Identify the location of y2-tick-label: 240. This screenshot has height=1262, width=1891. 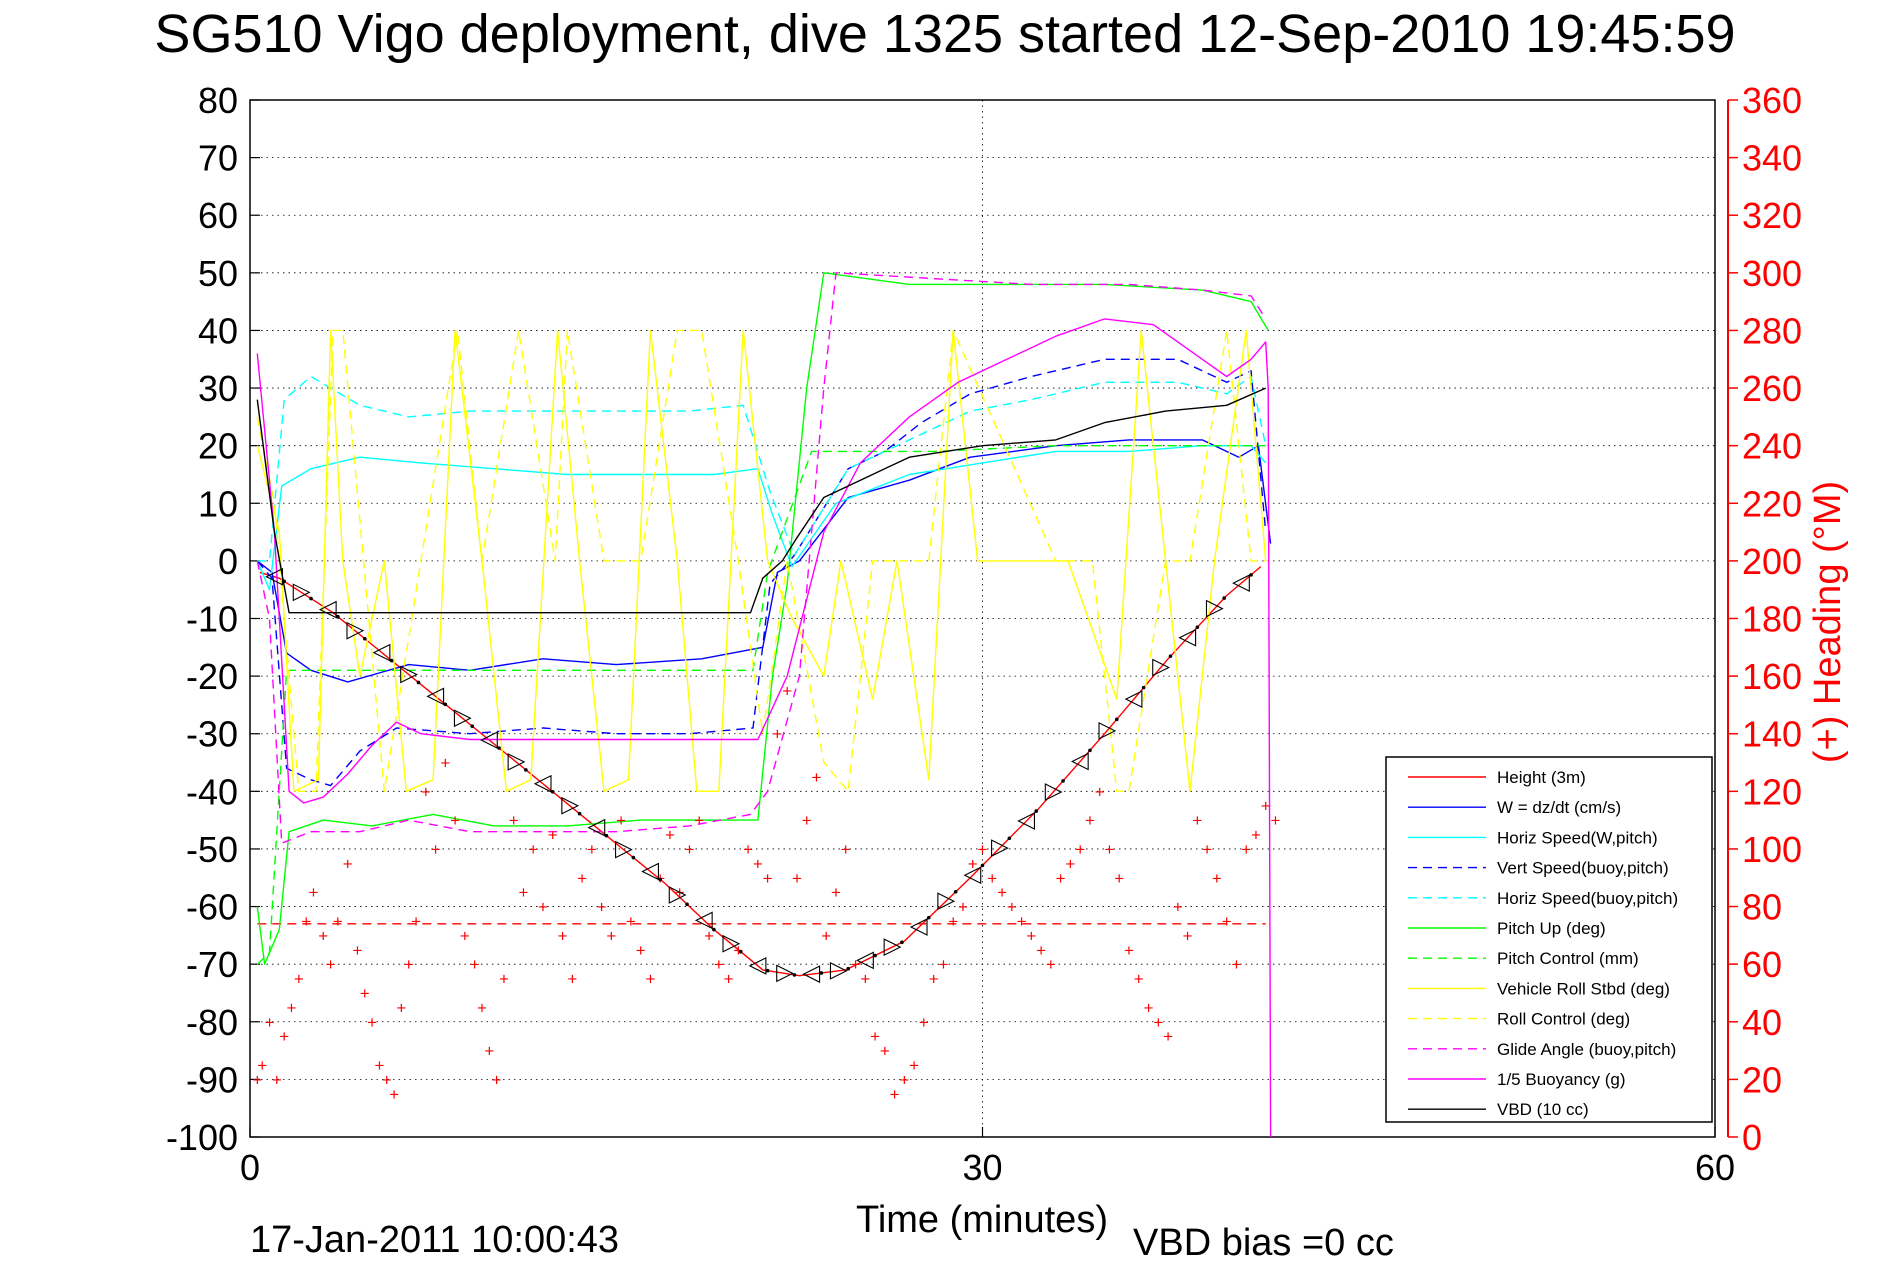
(1772, 446).